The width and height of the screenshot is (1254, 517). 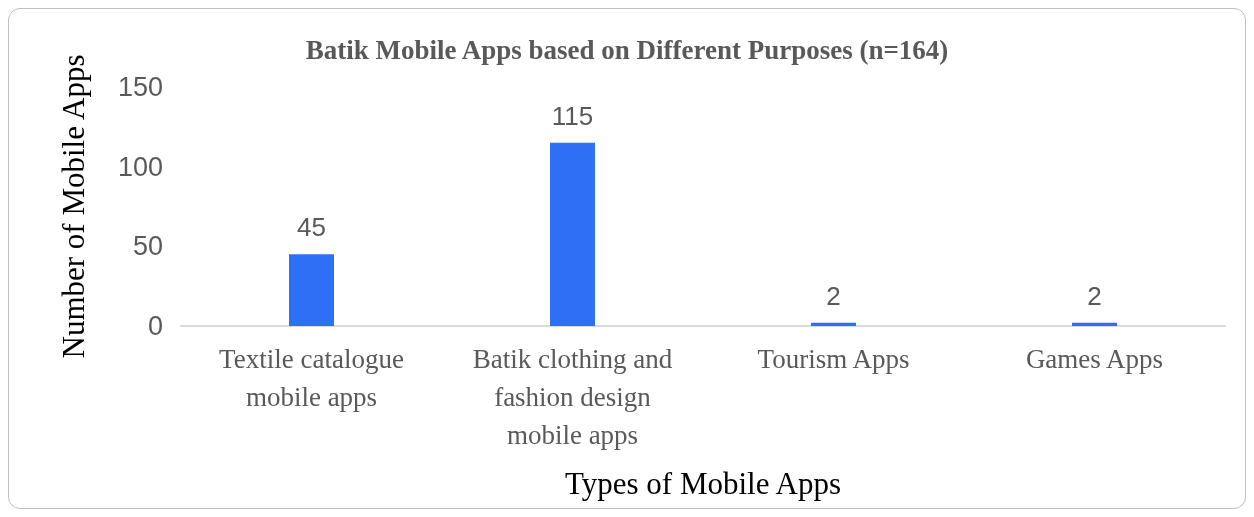 I want to click on x-tick-label: Games Apps, so click(x=1094, y=359).